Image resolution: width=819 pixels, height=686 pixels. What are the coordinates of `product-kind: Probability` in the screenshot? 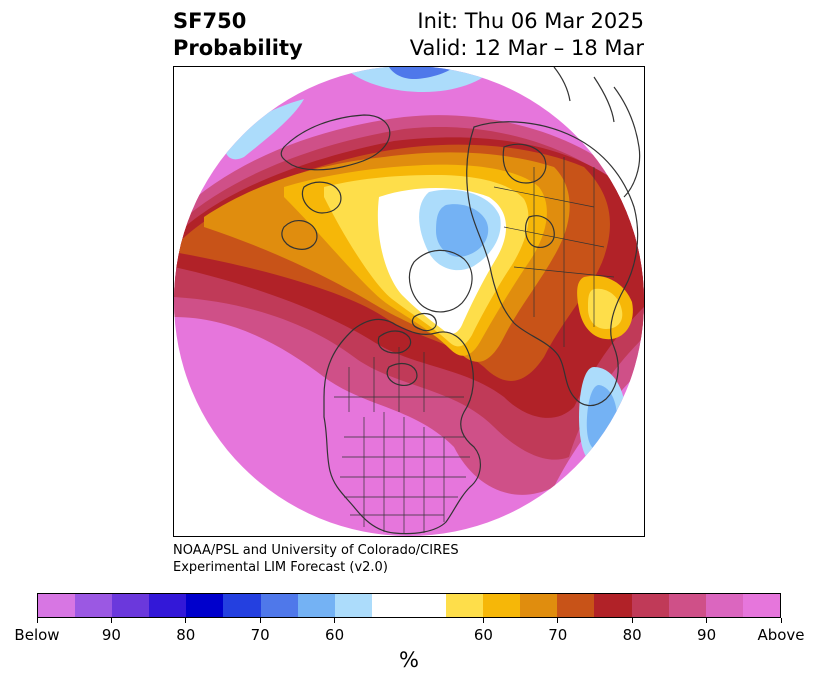 It's located at (238, 48).